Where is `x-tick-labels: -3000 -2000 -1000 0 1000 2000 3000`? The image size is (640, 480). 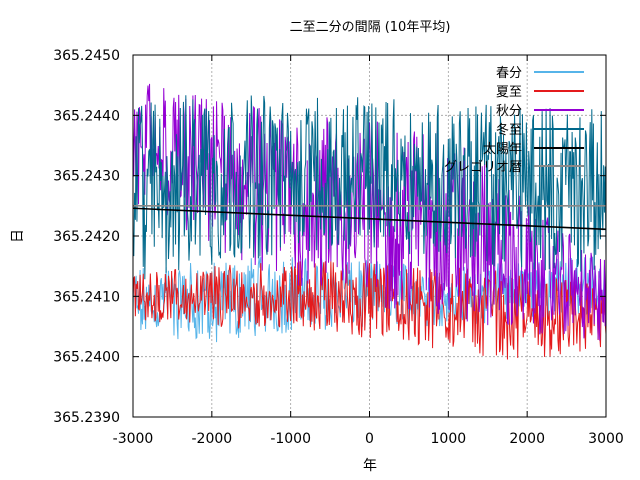 x-tick-labels: -3000 -2000 -1000 0 1000 2000 3000 is located at coordinates (368, 439).